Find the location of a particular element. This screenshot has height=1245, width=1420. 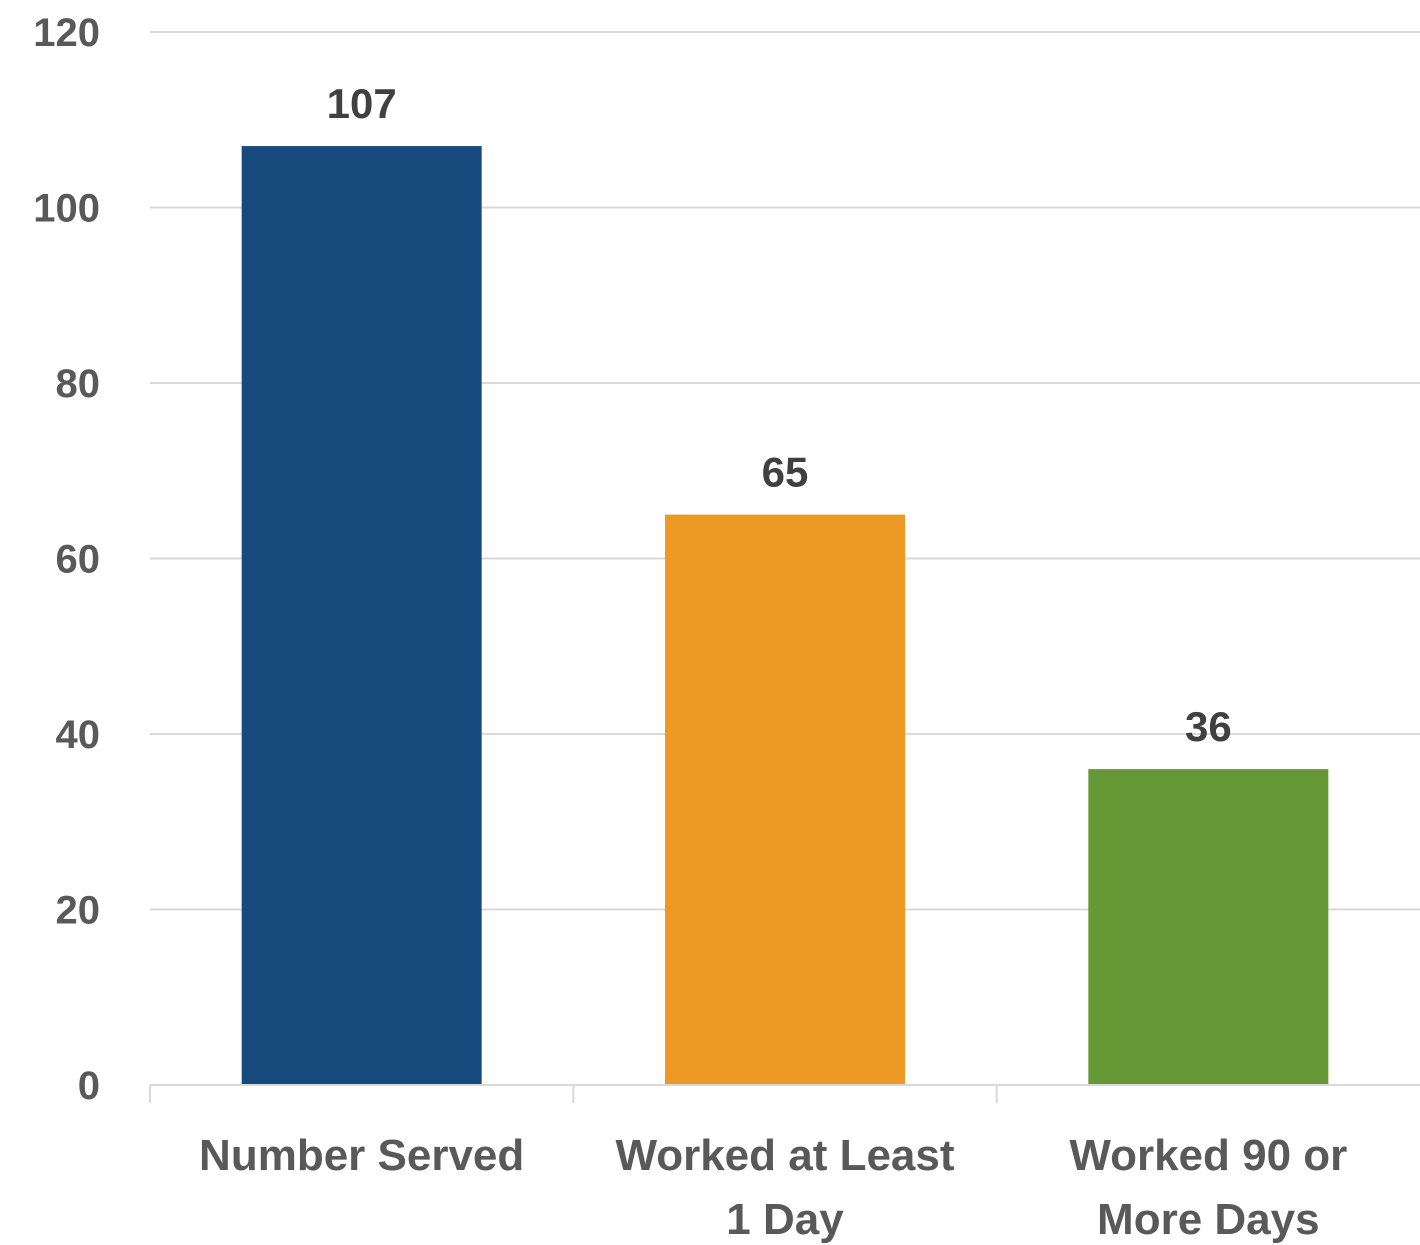

data-label-0: 107 is located at coordinates (362, 103).